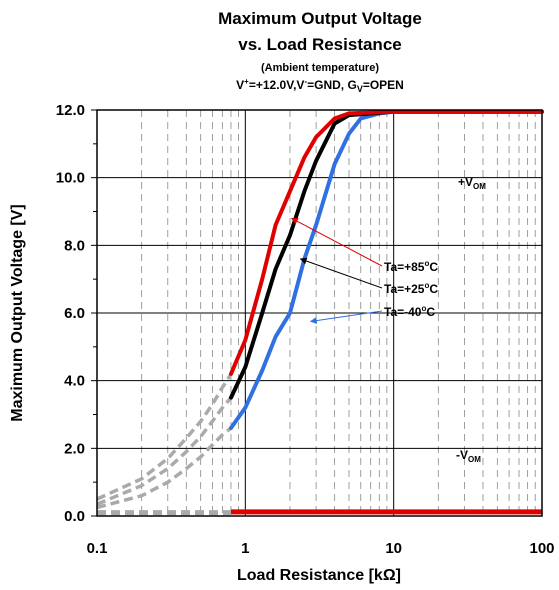 The image size is (559, 590). What do you see at coordinates (97, 548) in the screenshot?
I see `x-tick-label: 0.1` at bounding box center [97, 548].